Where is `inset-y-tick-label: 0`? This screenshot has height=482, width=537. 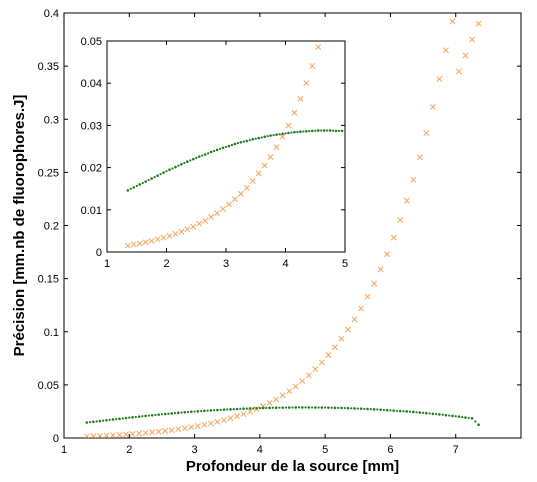 inset-y-tick-label: 0 is located at coordinates (99, 253).